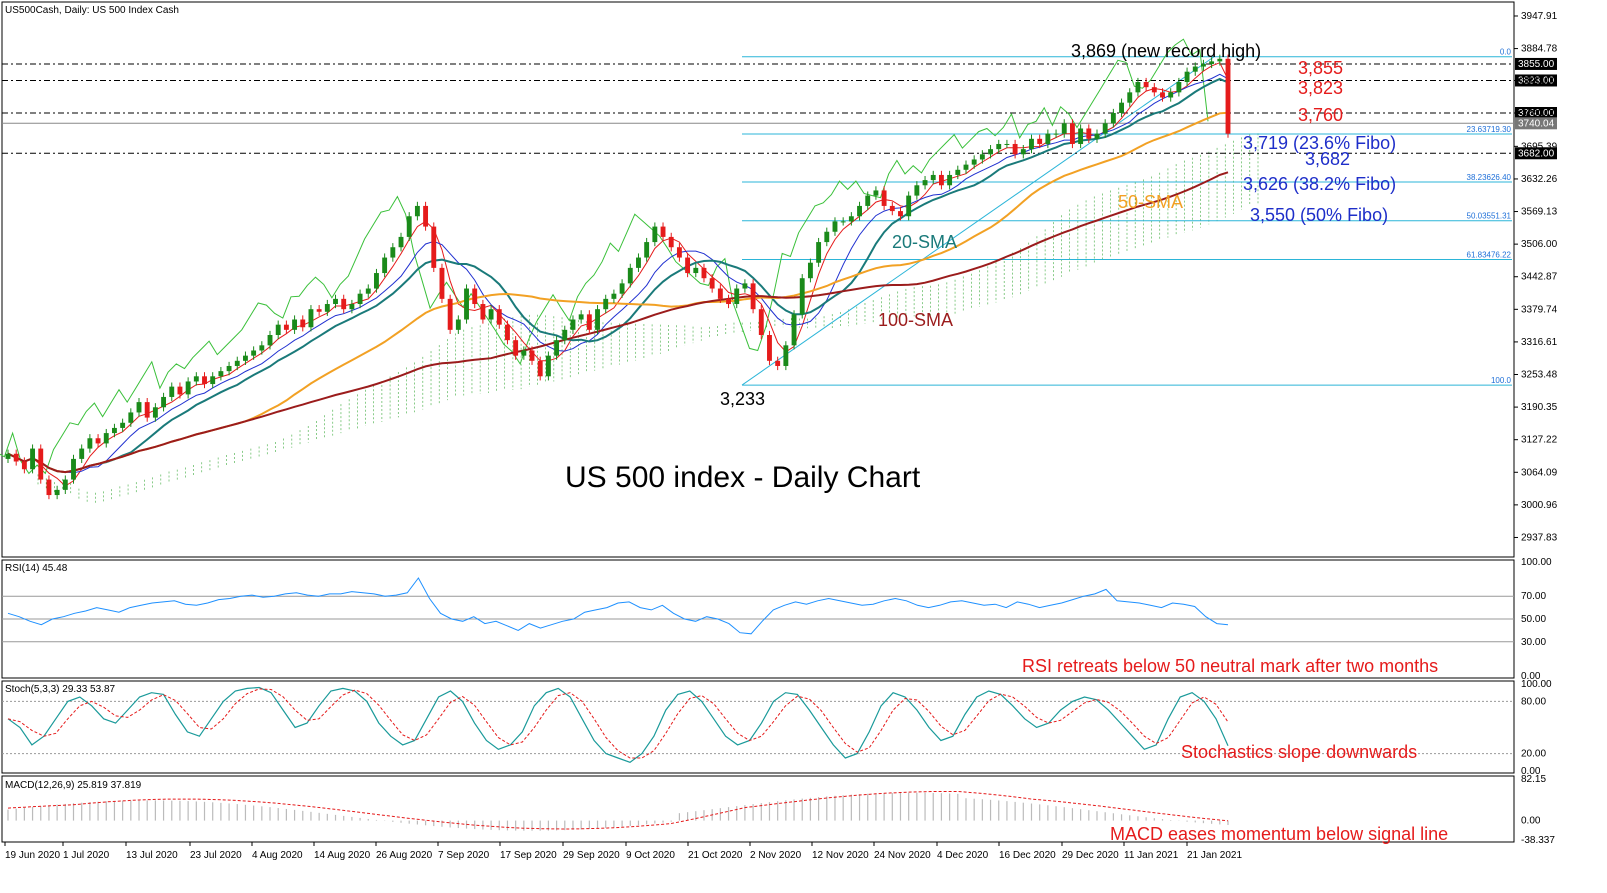 The image size is (1607, 893). What do you see at coordinates (1214, 855) in the screenshot?
I see `x-tick-label: 21 Jan 2021` at bounding box center [1214, 855].